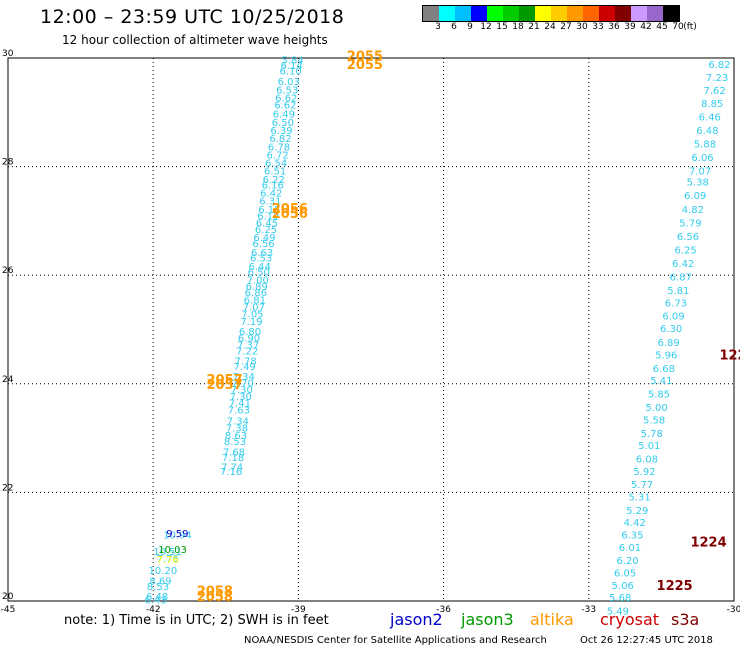 The height and width of the screenshot is (650, 740). I want to click on wave-height-label: 6.14, so click(291, 66).